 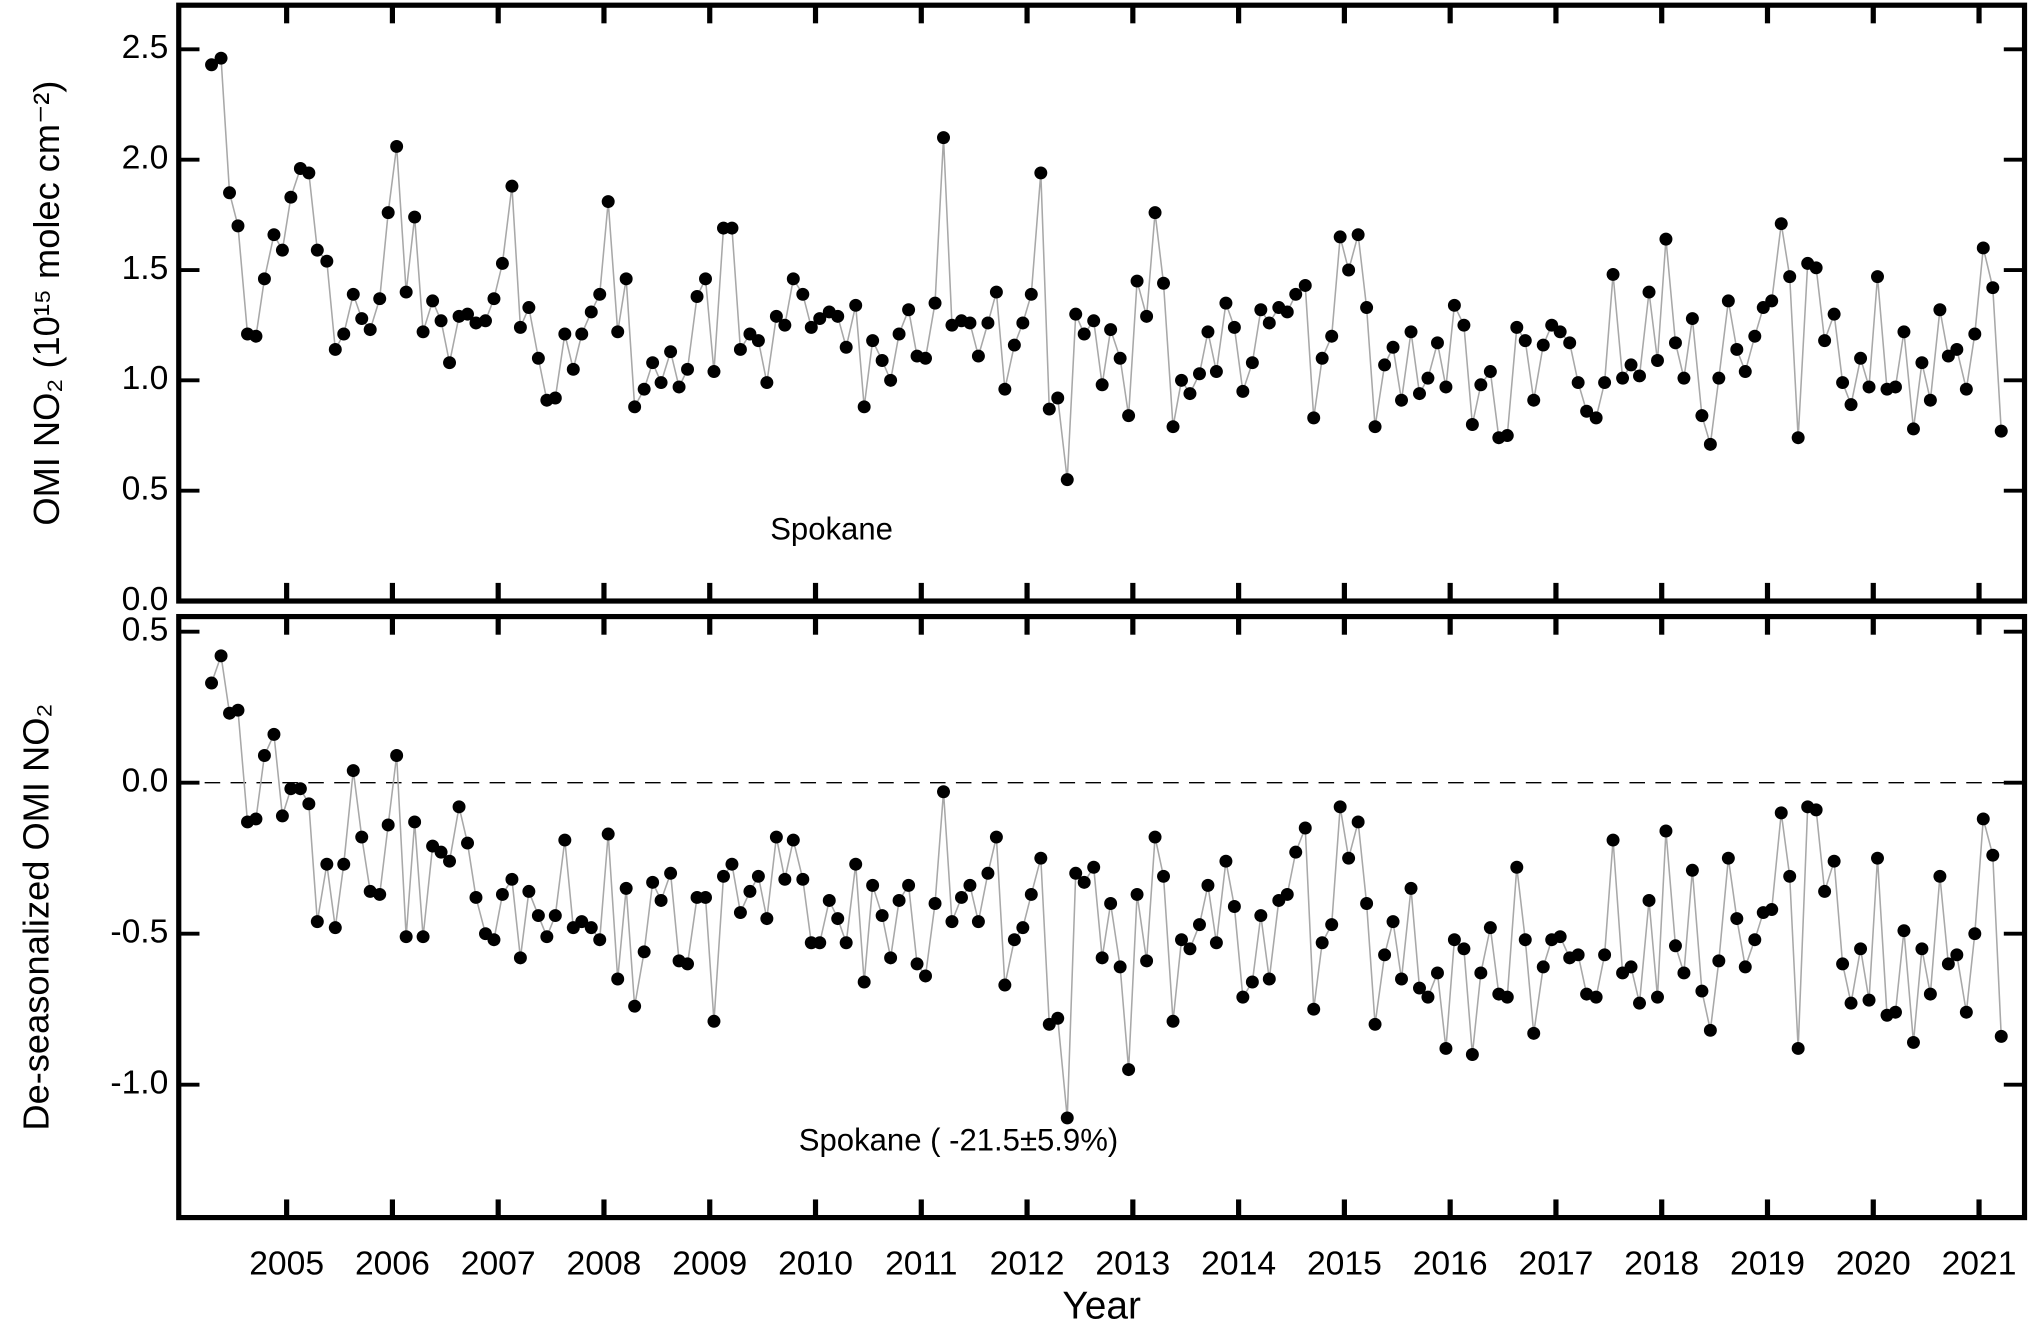 I want to click on y-axis-label: OMI NO₂ (10¹⁵ molec cm⁻²), so click(x=46, y=303).